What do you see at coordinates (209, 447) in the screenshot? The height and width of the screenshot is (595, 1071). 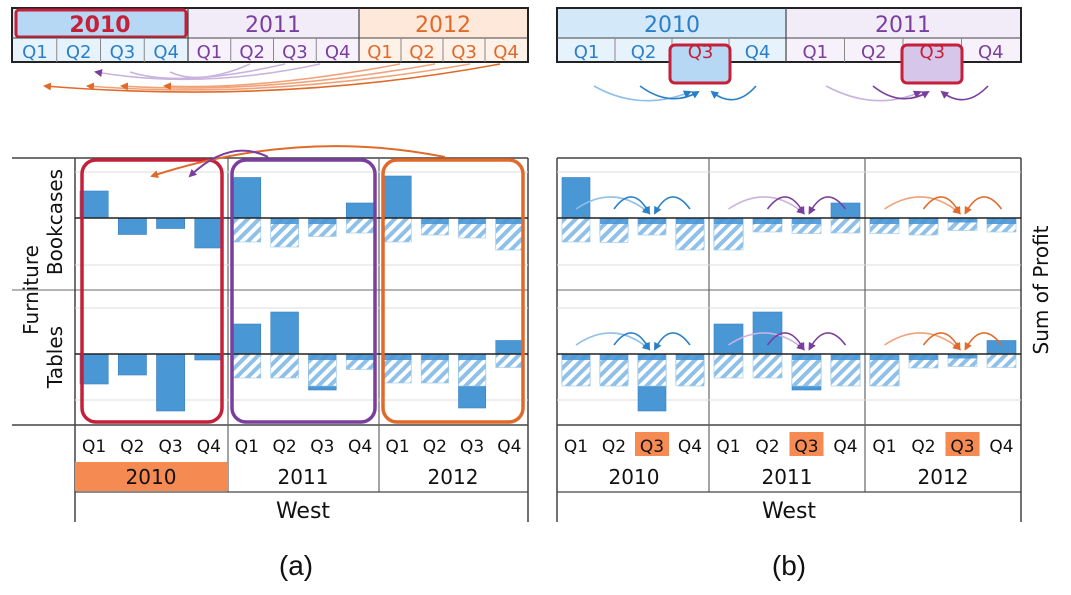 I see `a-quarter-axis-tick-q4-2010: Q4` at bounding box center [209, 447].